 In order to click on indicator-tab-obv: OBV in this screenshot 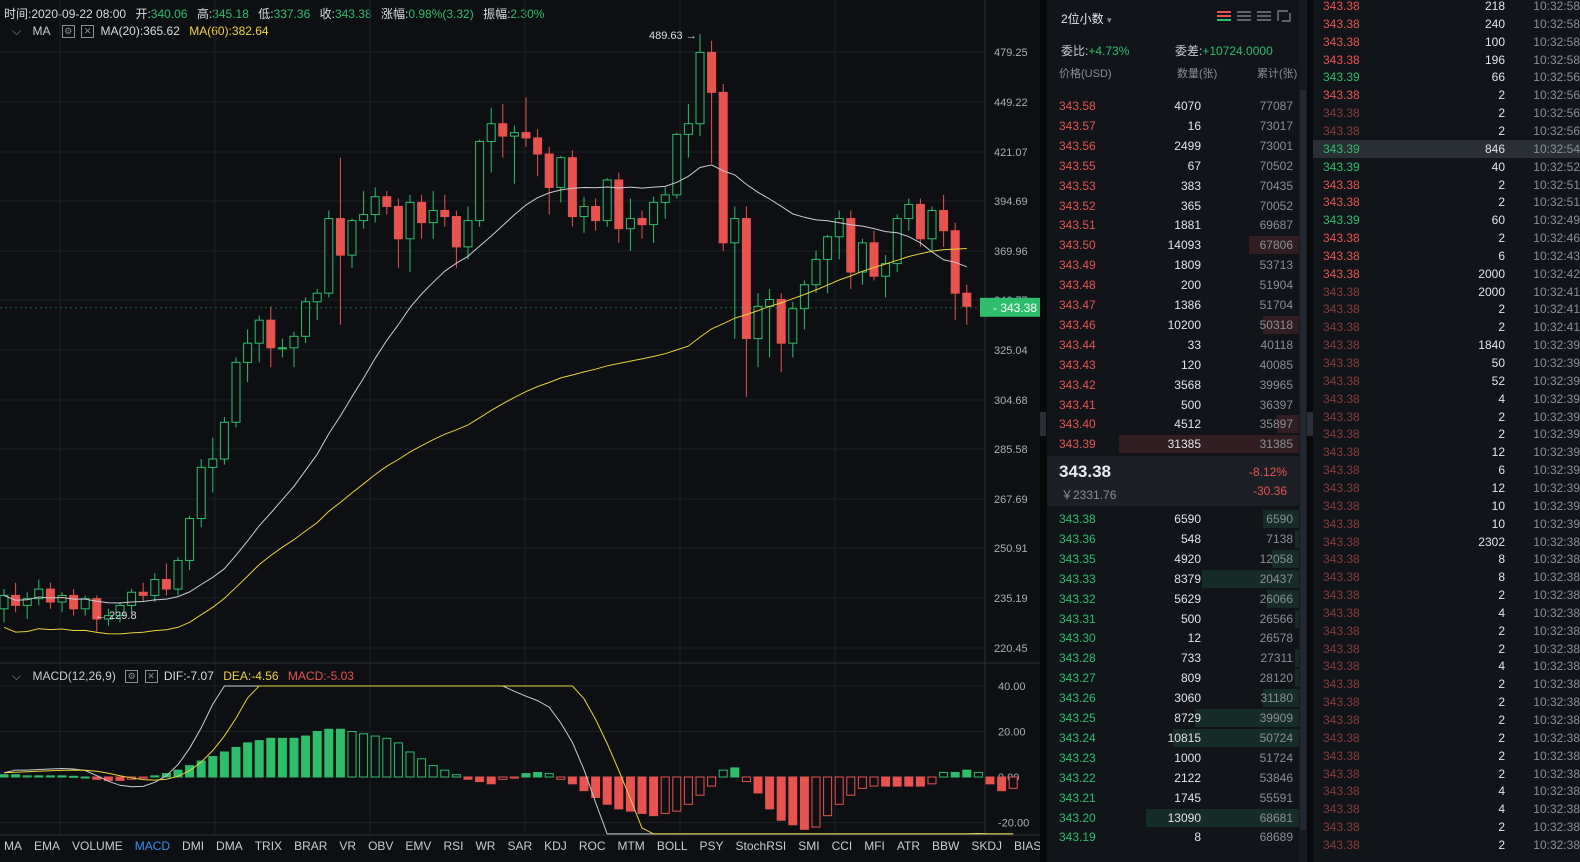, I will do `click(381, 846)`.